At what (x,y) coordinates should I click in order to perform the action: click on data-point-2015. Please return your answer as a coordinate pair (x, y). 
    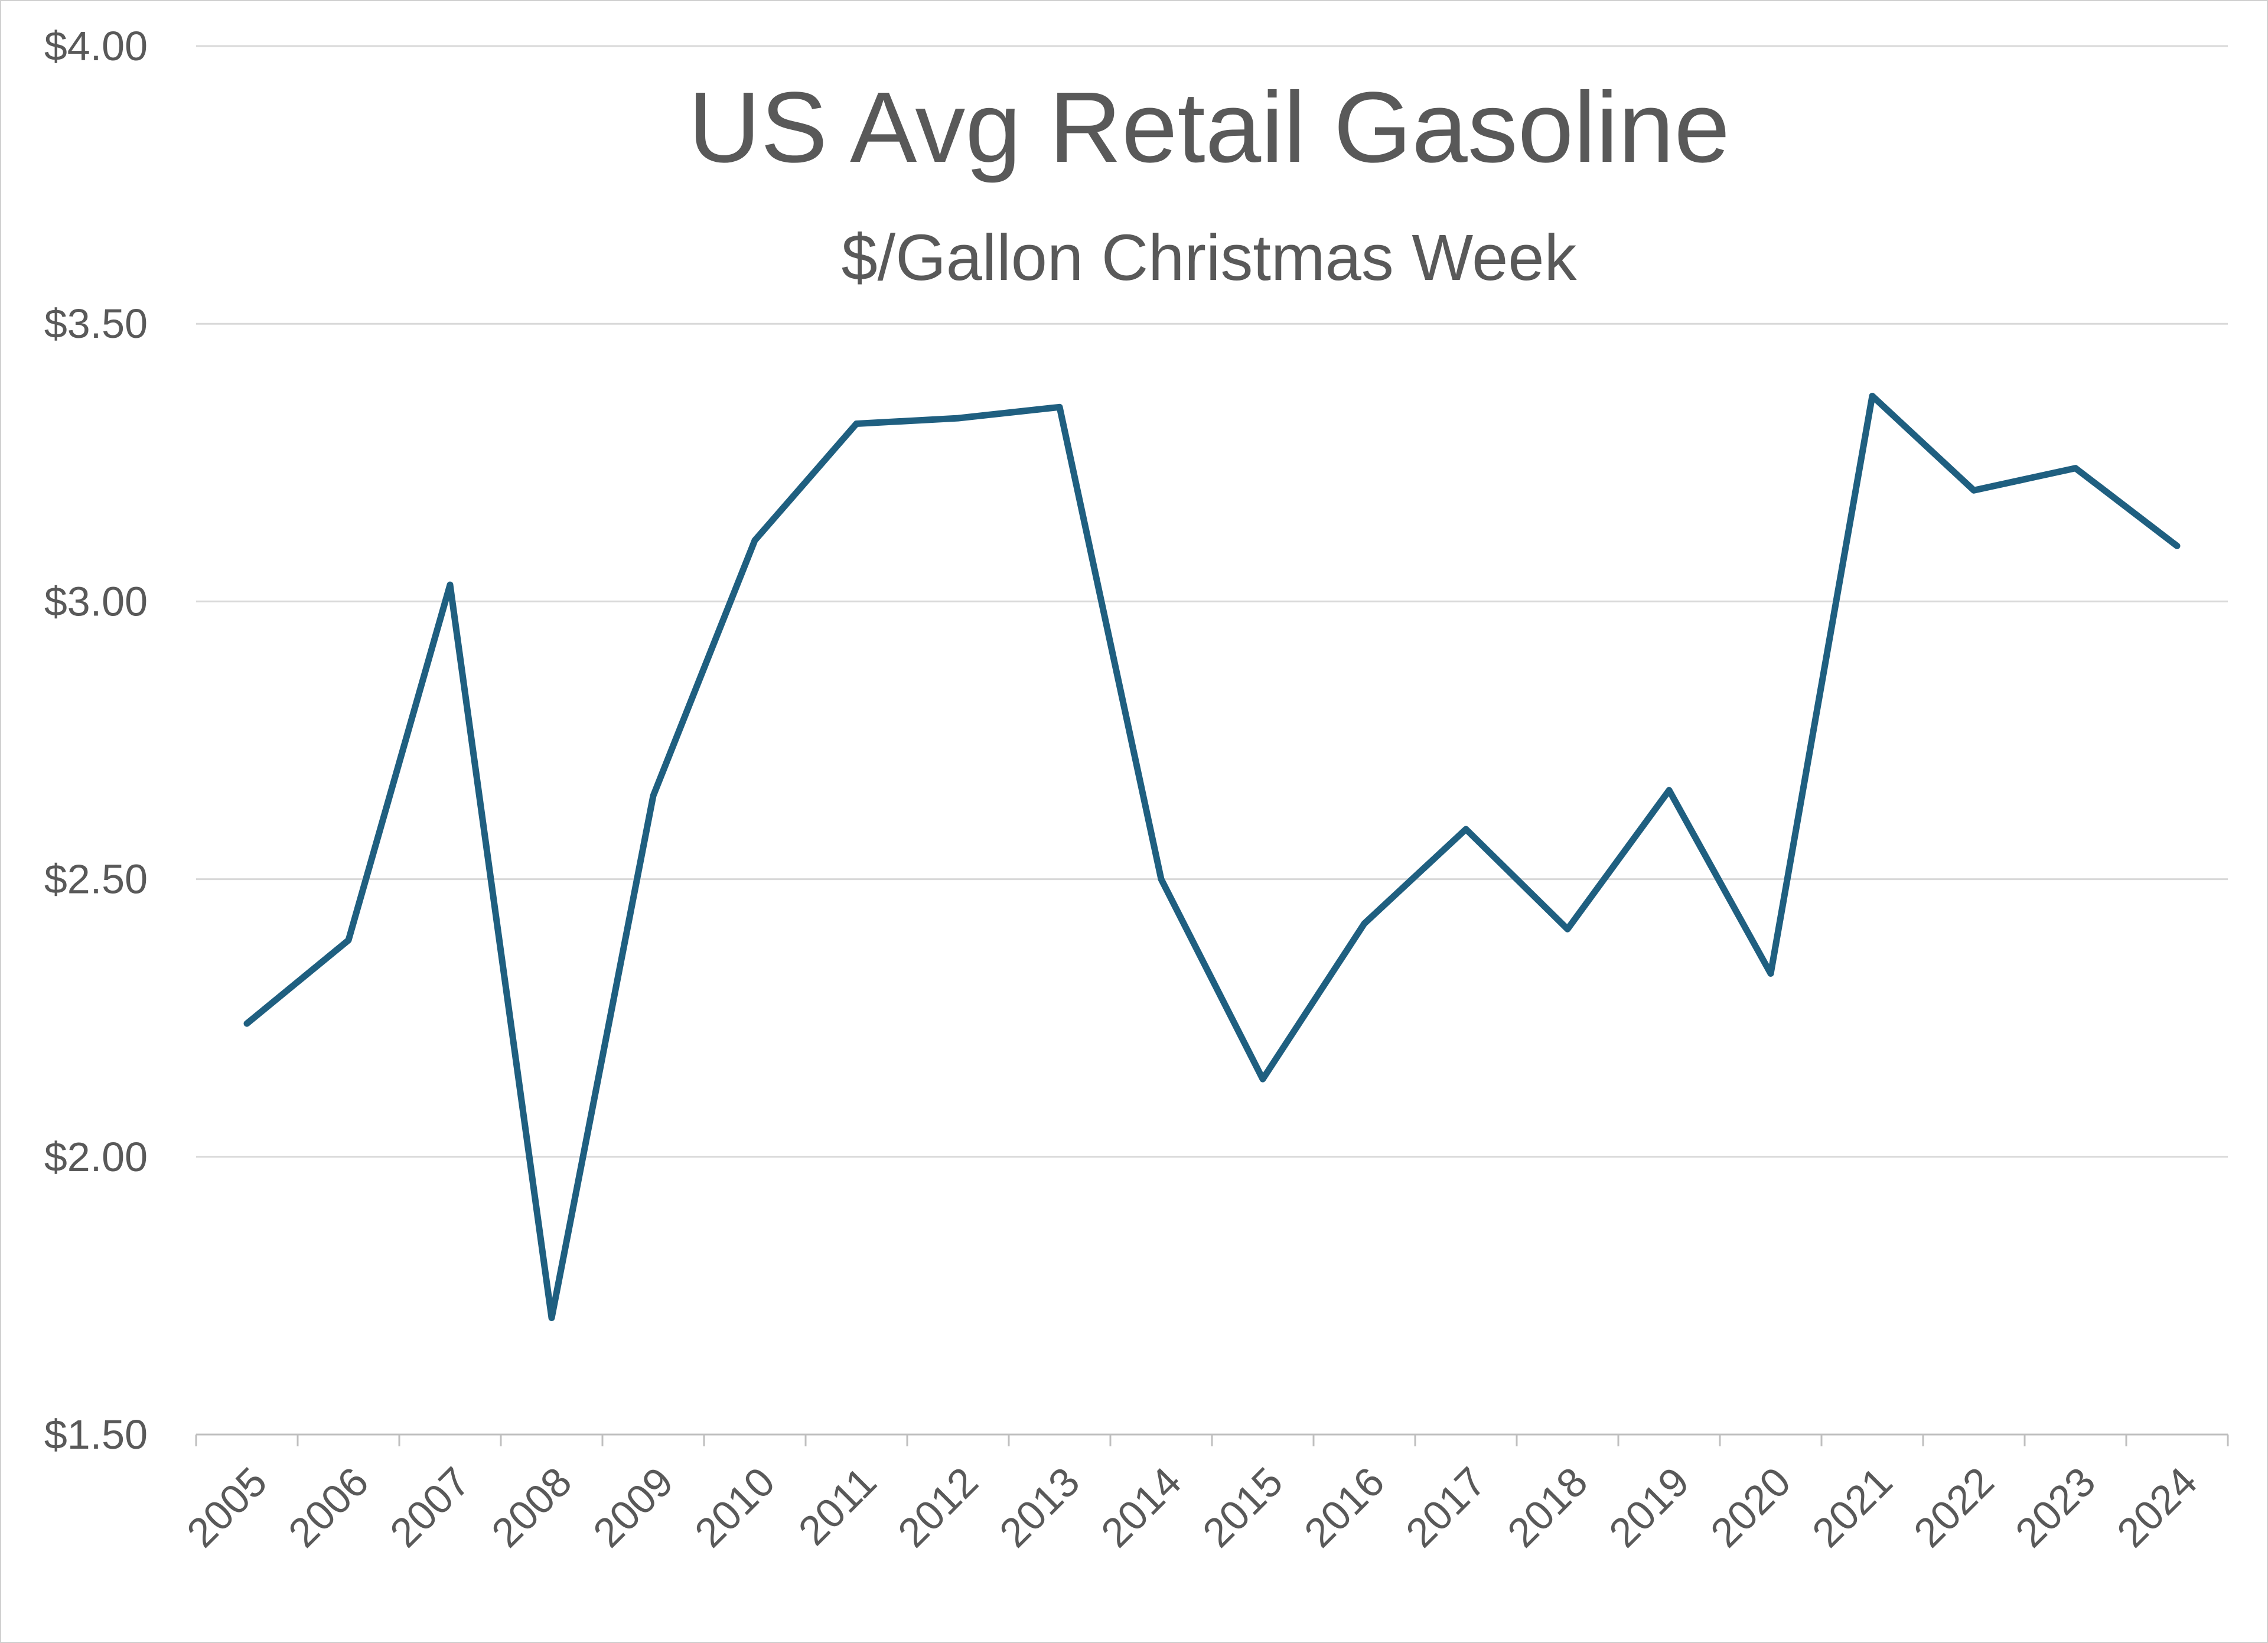
    Looking at the image, I should click on (1263, 1079).